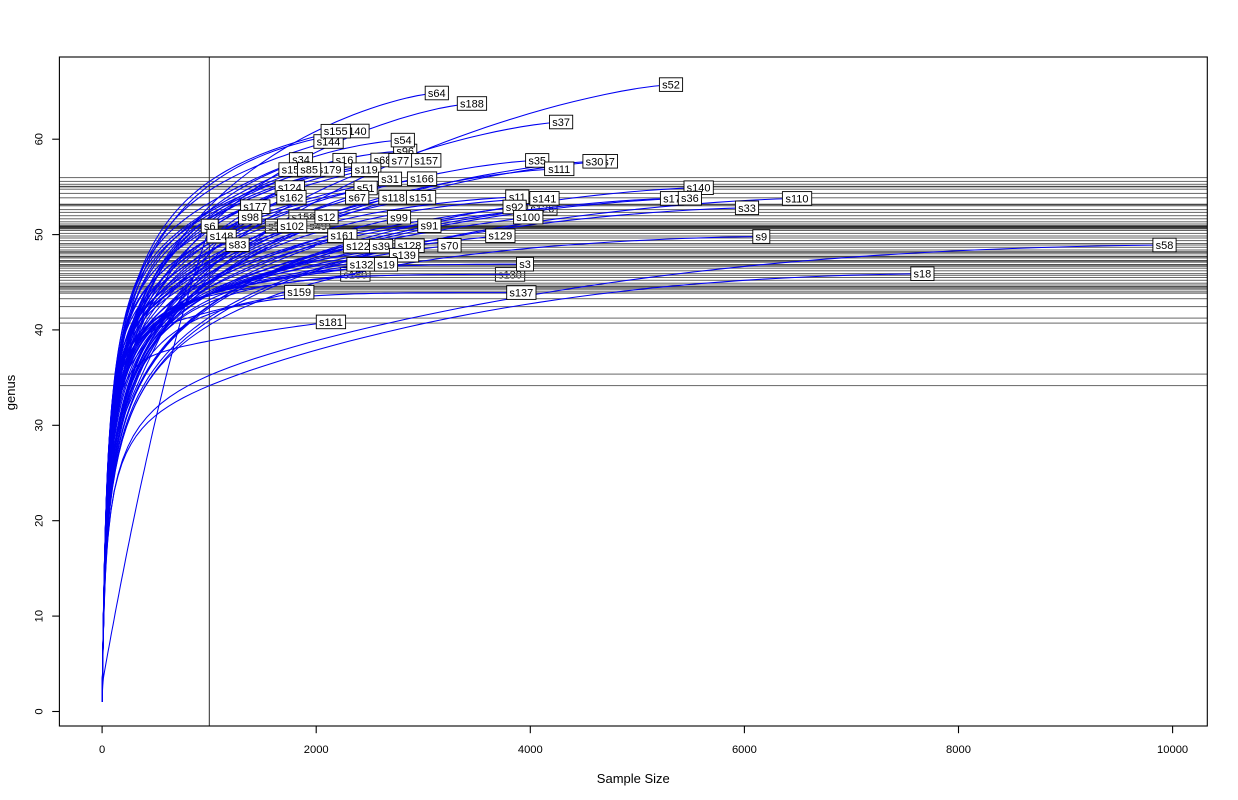 Image resolution: width=1238 pixels, height=800 pixels. What do you see at coordinates (40, 330) in the screenshot?
I see `svg-text: 40` at bounding box center [40, 330].